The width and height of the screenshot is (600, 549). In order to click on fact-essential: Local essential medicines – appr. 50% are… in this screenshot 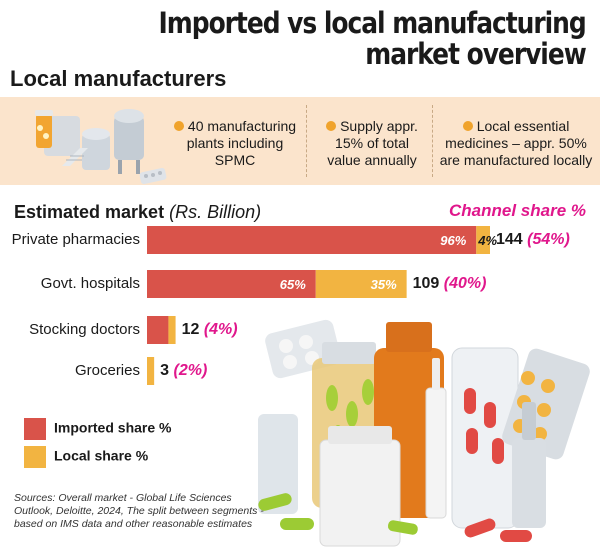, I will do `click(516, 143)`.